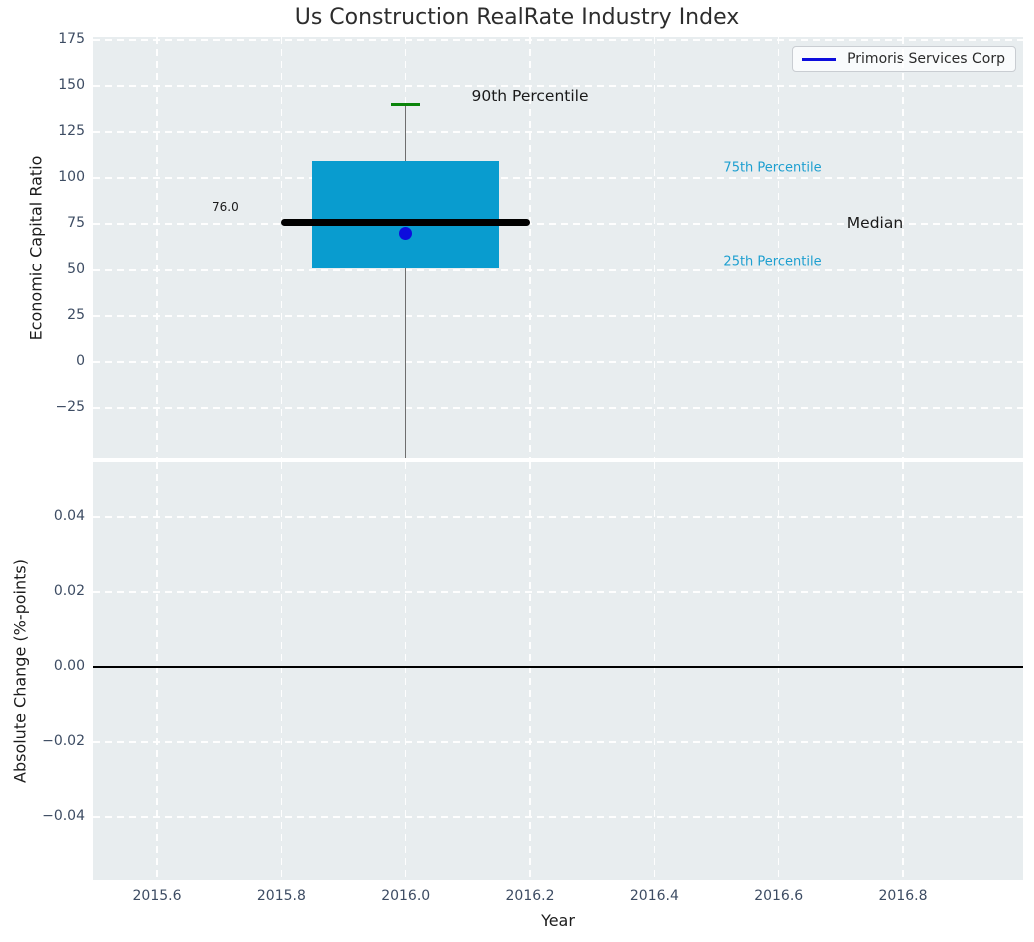  What do you see at coordinates (71, 84) in the screenshot?
I see `y-tick-label: 150` at bounding box center [71, 84].